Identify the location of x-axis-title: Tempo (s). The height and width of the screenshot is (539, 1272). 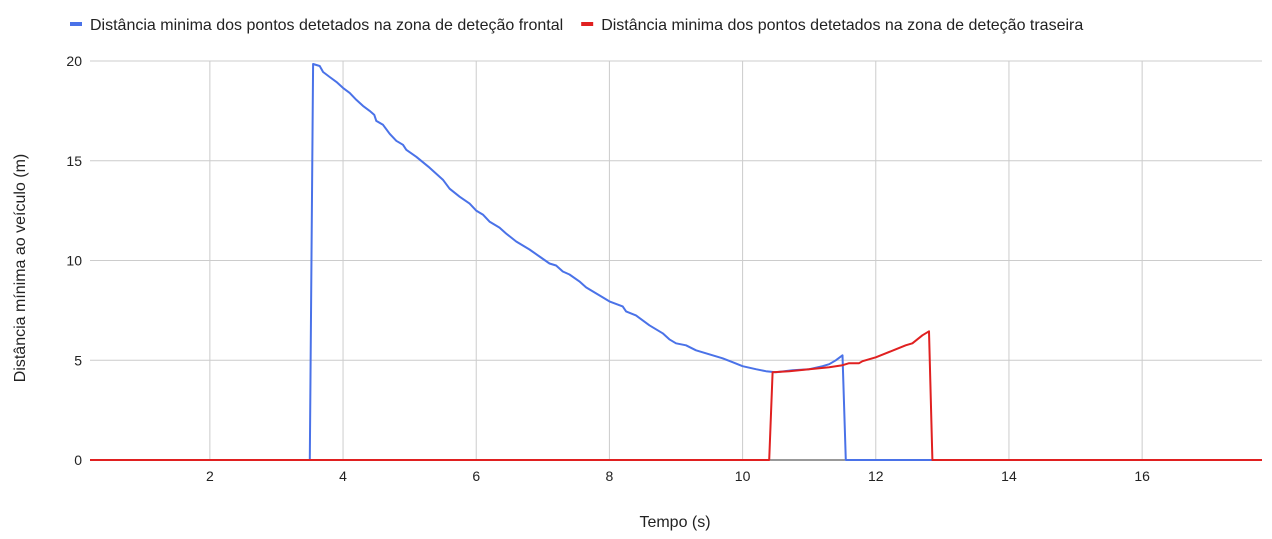
(674, 522).